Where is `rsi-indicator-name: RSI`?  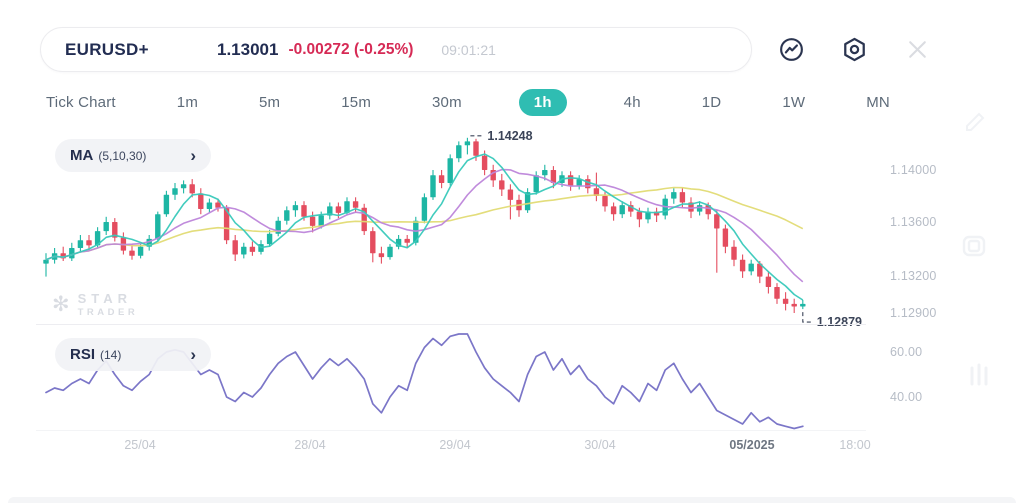 rsi-indicator-name: RSI is located at coordinates (83, 354).